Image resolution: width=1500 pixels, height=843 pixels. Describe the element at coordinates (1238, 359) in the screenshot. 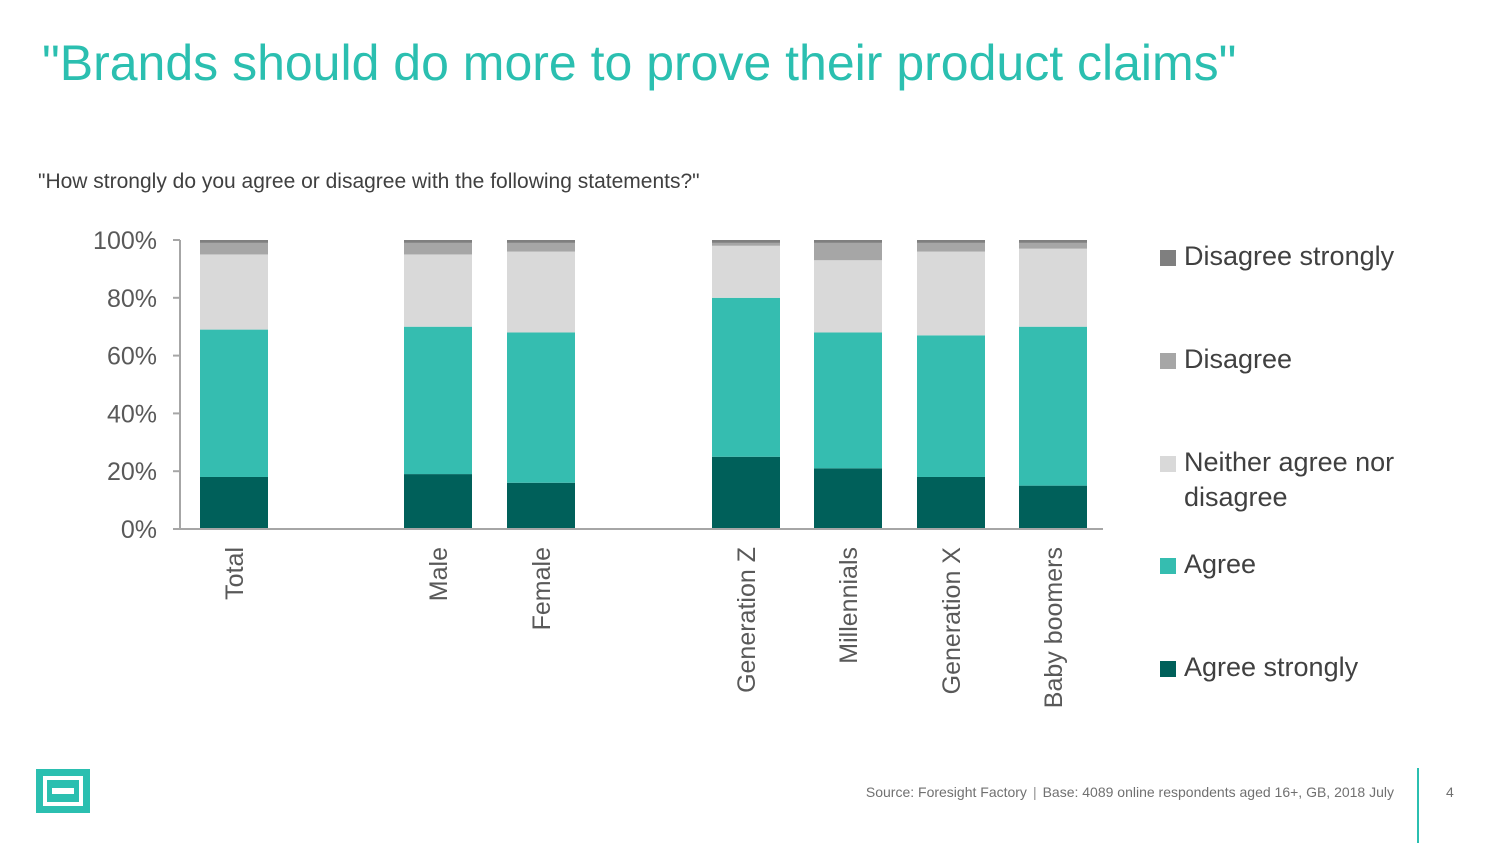

I see `legend-label: Disagree` at that location.